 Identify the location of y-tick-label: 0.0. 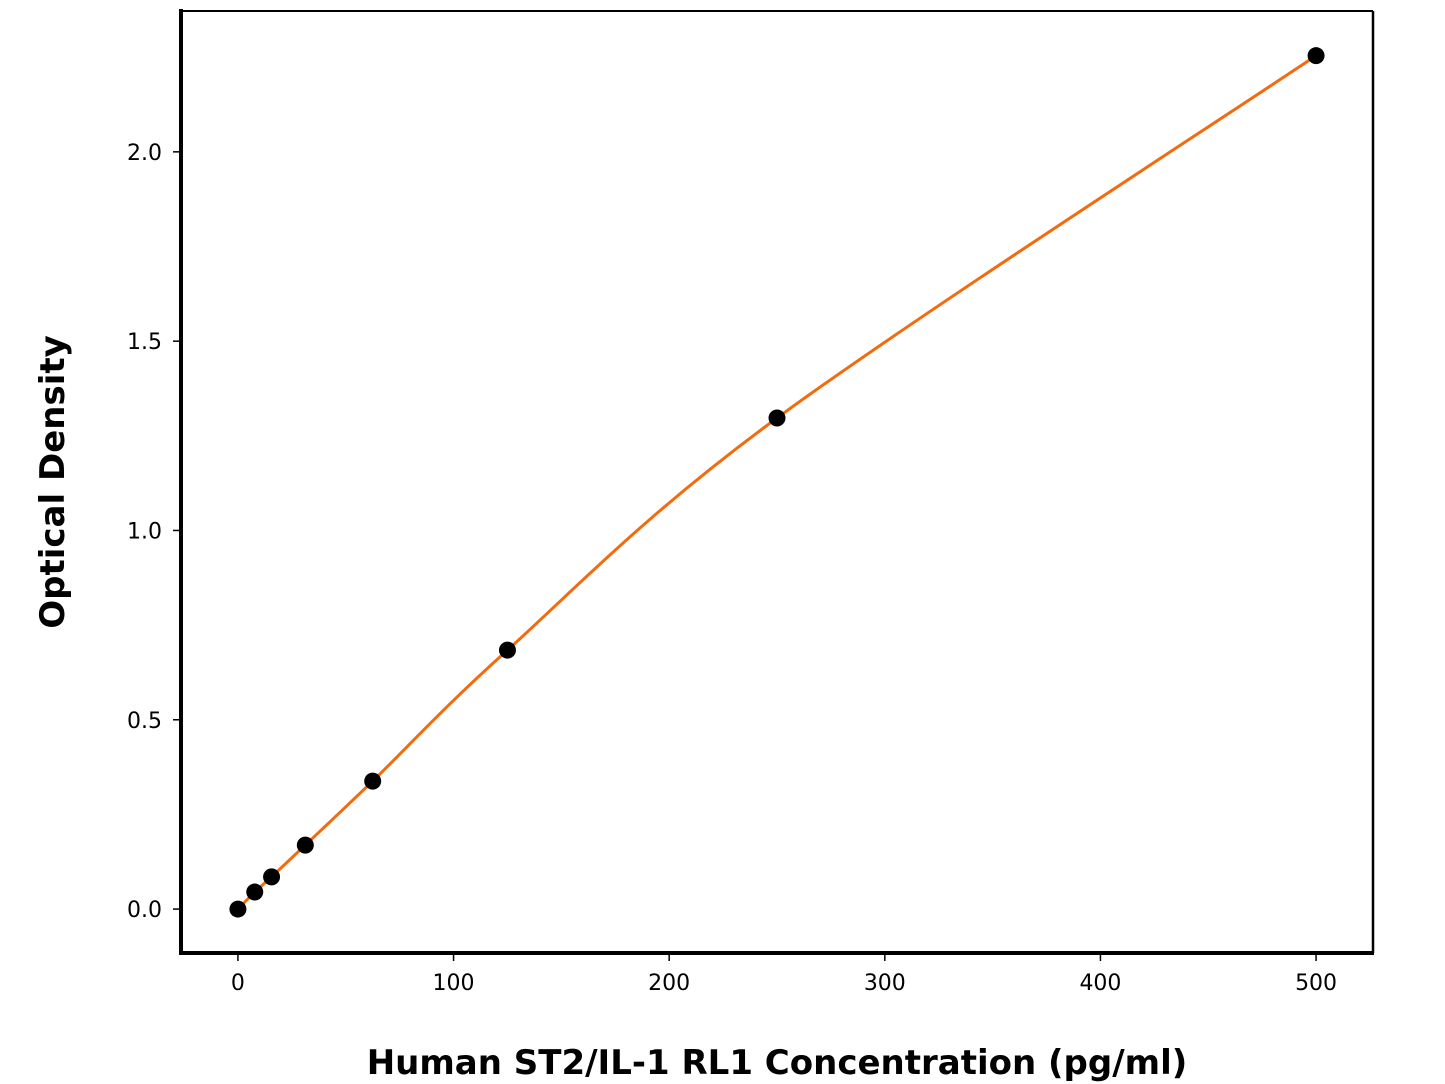
(144, 910).